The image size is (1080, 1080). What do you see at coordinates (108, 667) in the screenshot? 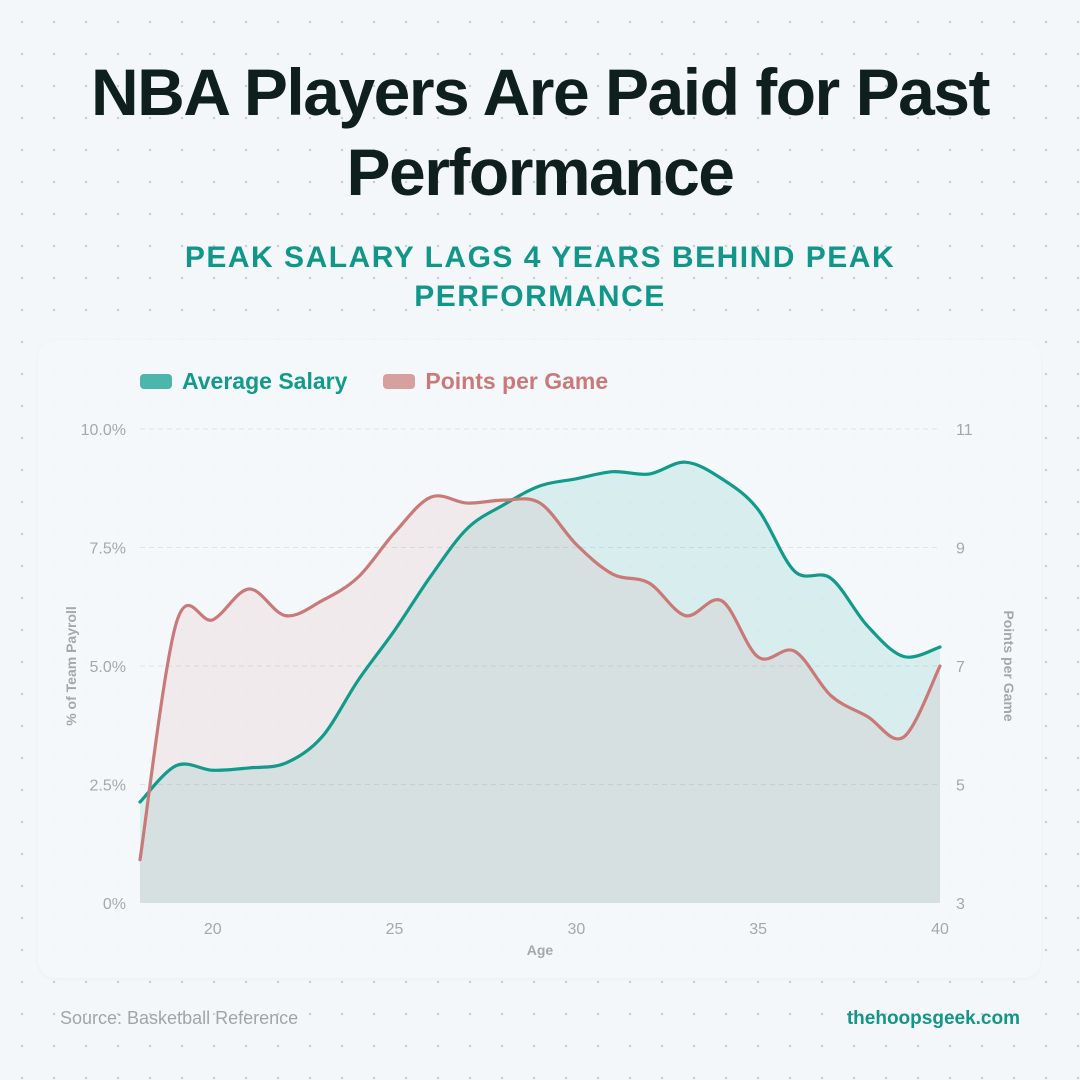
I see `y-tick-label: 5.0%` at bounding box center [108, 667].